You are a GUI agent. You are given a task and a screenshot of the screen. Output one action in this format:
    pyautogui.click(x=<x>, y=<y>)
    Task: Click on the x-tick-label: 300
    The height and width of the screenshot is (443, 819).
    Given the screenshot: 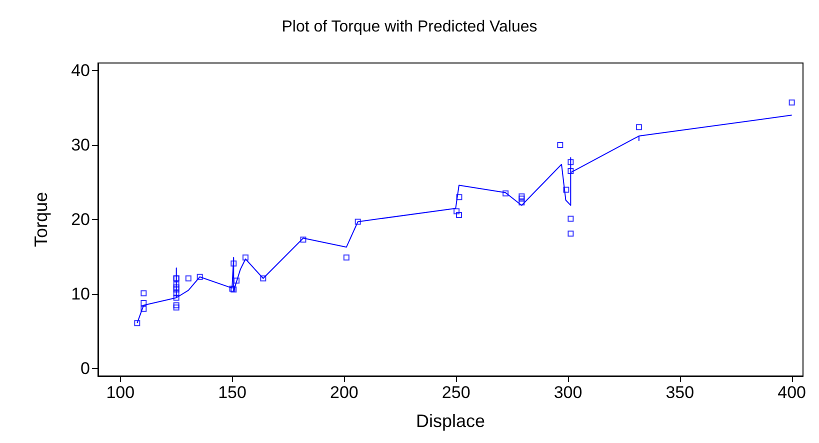 What is the action you would take?
    pyautogui.click(x=568, y=392)
    